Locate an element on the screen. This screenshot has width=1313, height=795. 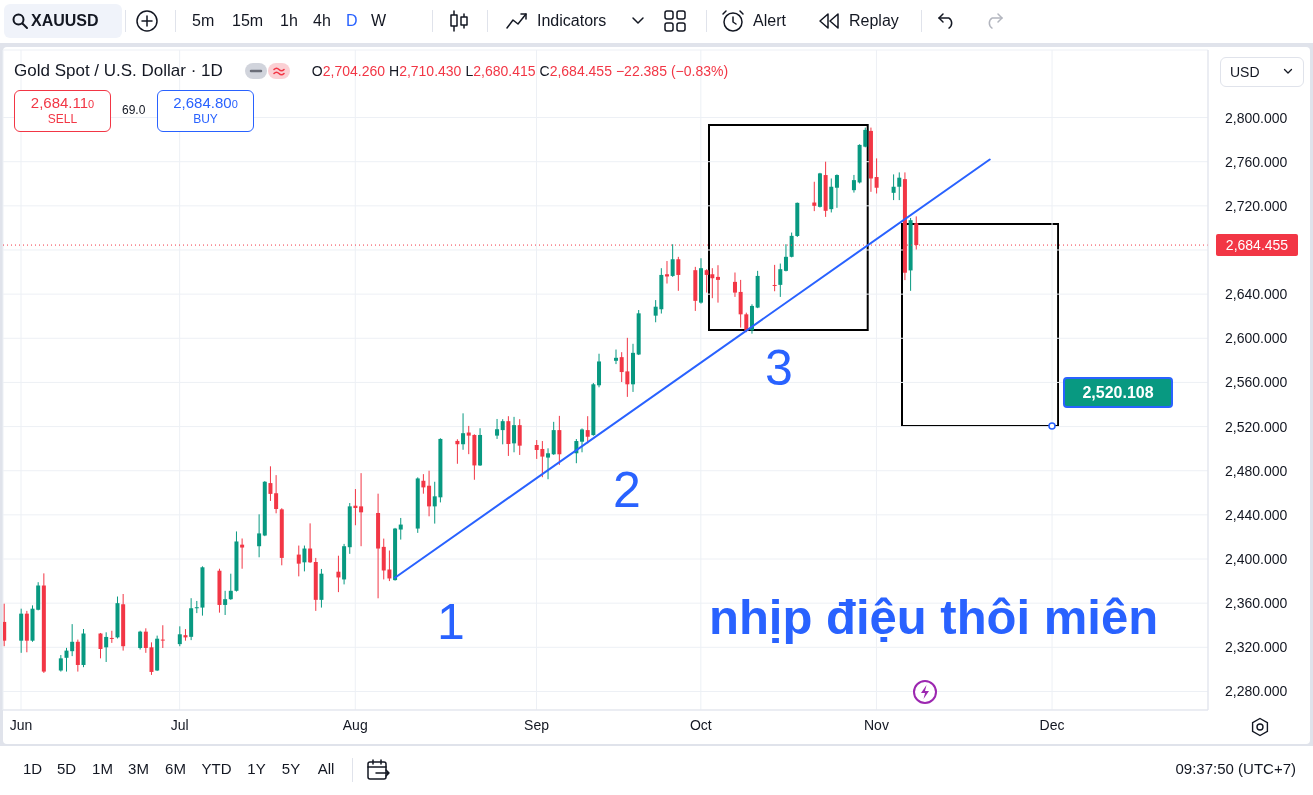
y-tick-label: 2,760.000 is located at coordinates (1256, 161).